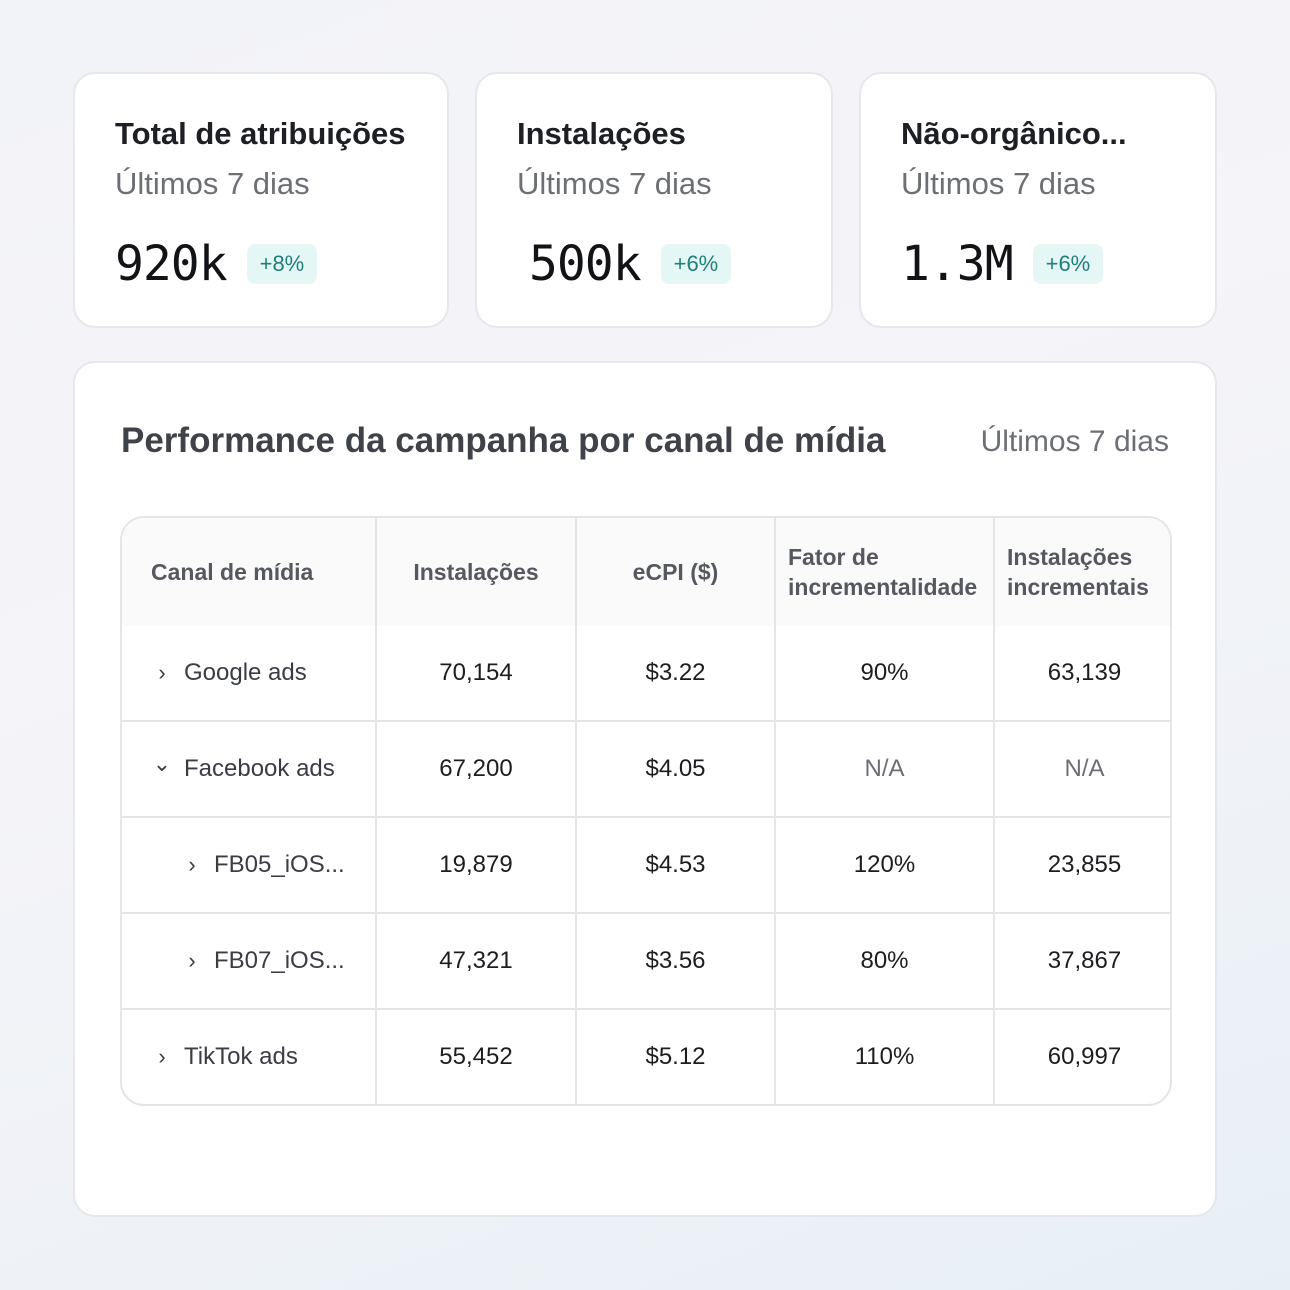 The width and height of the screenshot is (1290, 1290). I want to click on channel-name: Google ads, so click(245, 672).